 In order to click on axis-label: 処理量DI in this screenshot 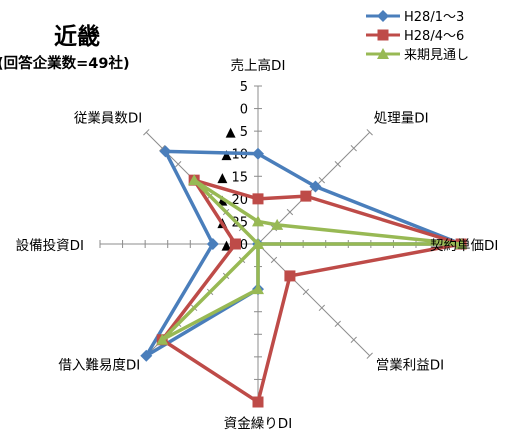, I will do `click(401, 118)`.